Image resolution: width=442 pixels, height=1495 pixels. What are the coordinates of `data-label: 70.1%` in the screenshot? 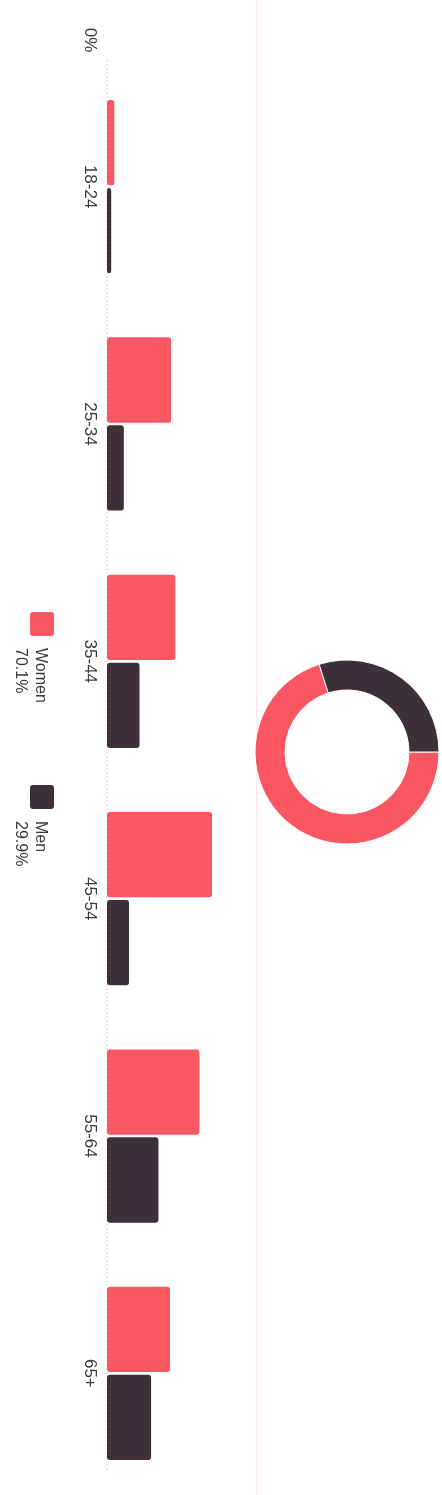 It's located at (21, 671).